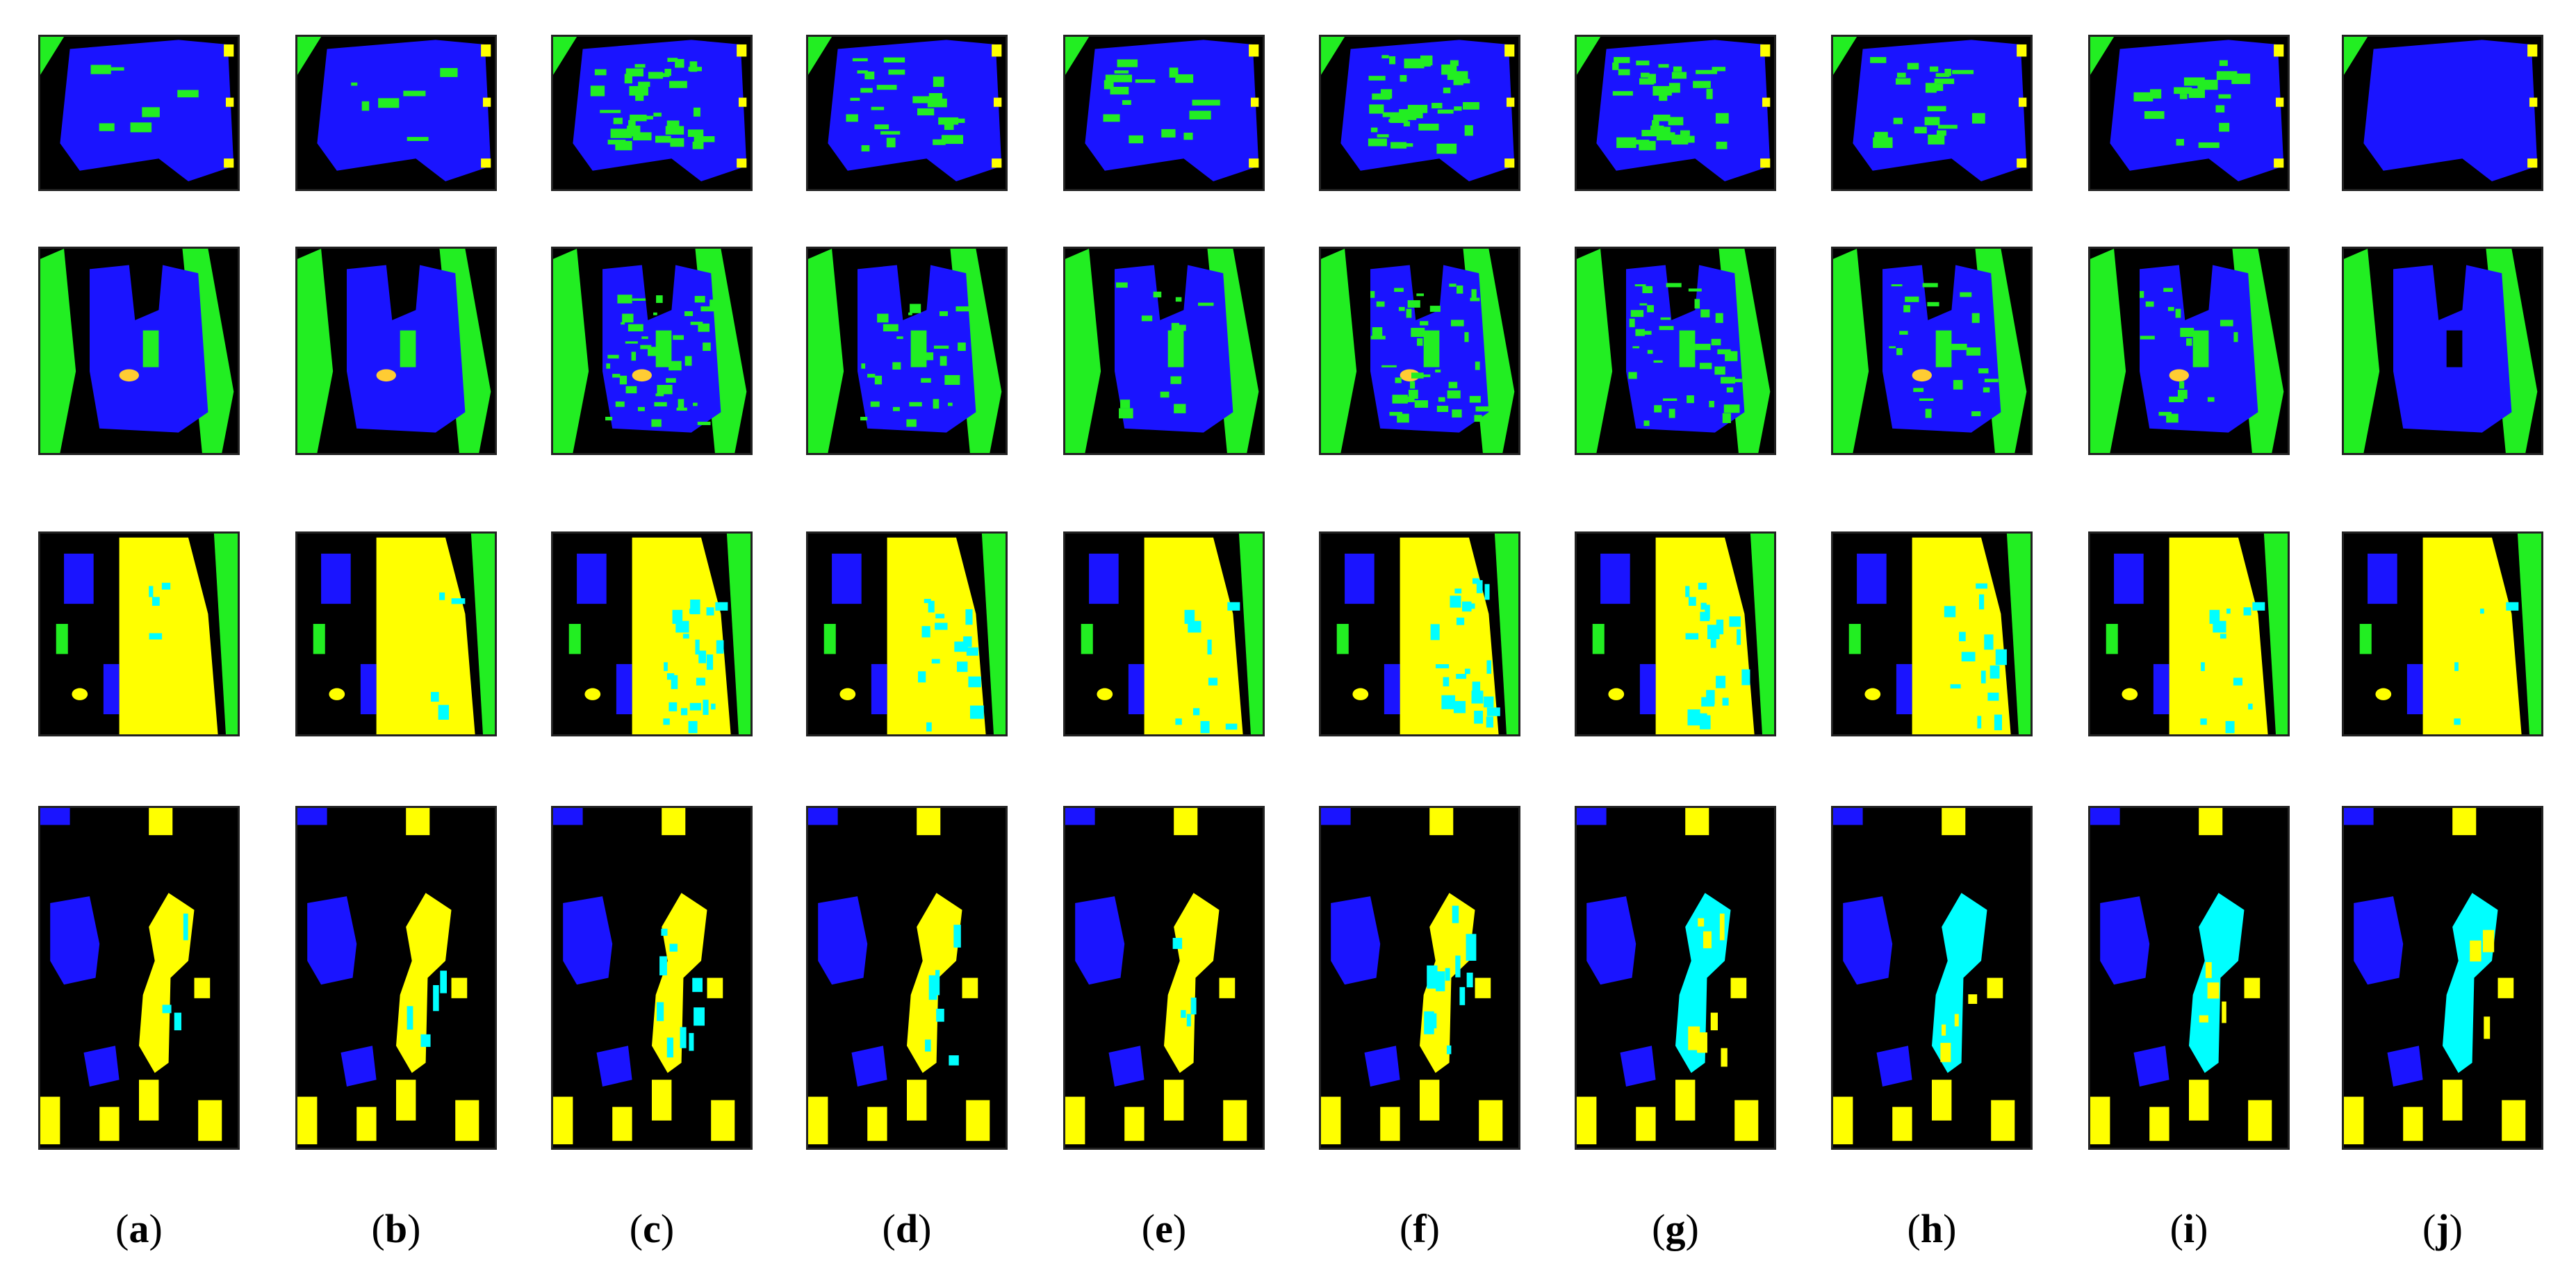 The image size is (2576, 1279). Describe the element at coordinates (1419, 351) in the screenshot. I see `map-tile-row2-f` at that location.